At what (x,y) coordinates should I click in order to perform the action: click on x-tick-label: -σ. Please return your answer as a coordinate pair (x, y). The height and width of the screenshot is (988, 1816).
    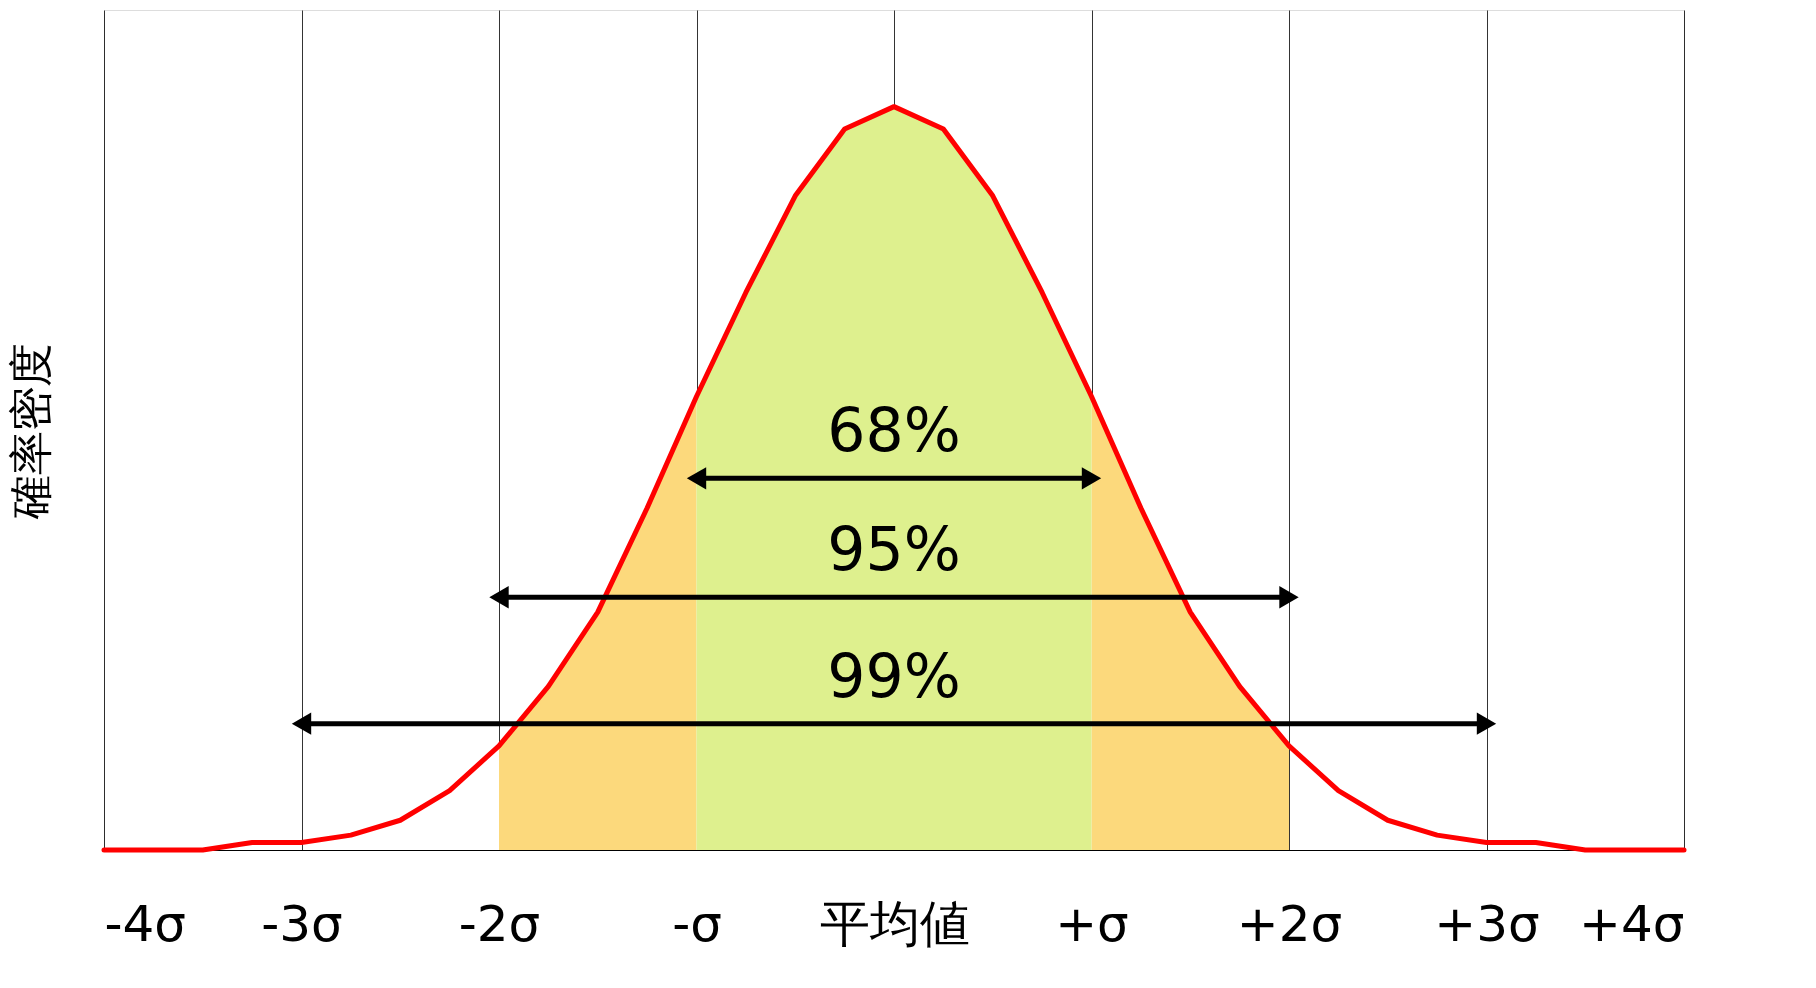
    Looking at the image, I should click on (697, 923).